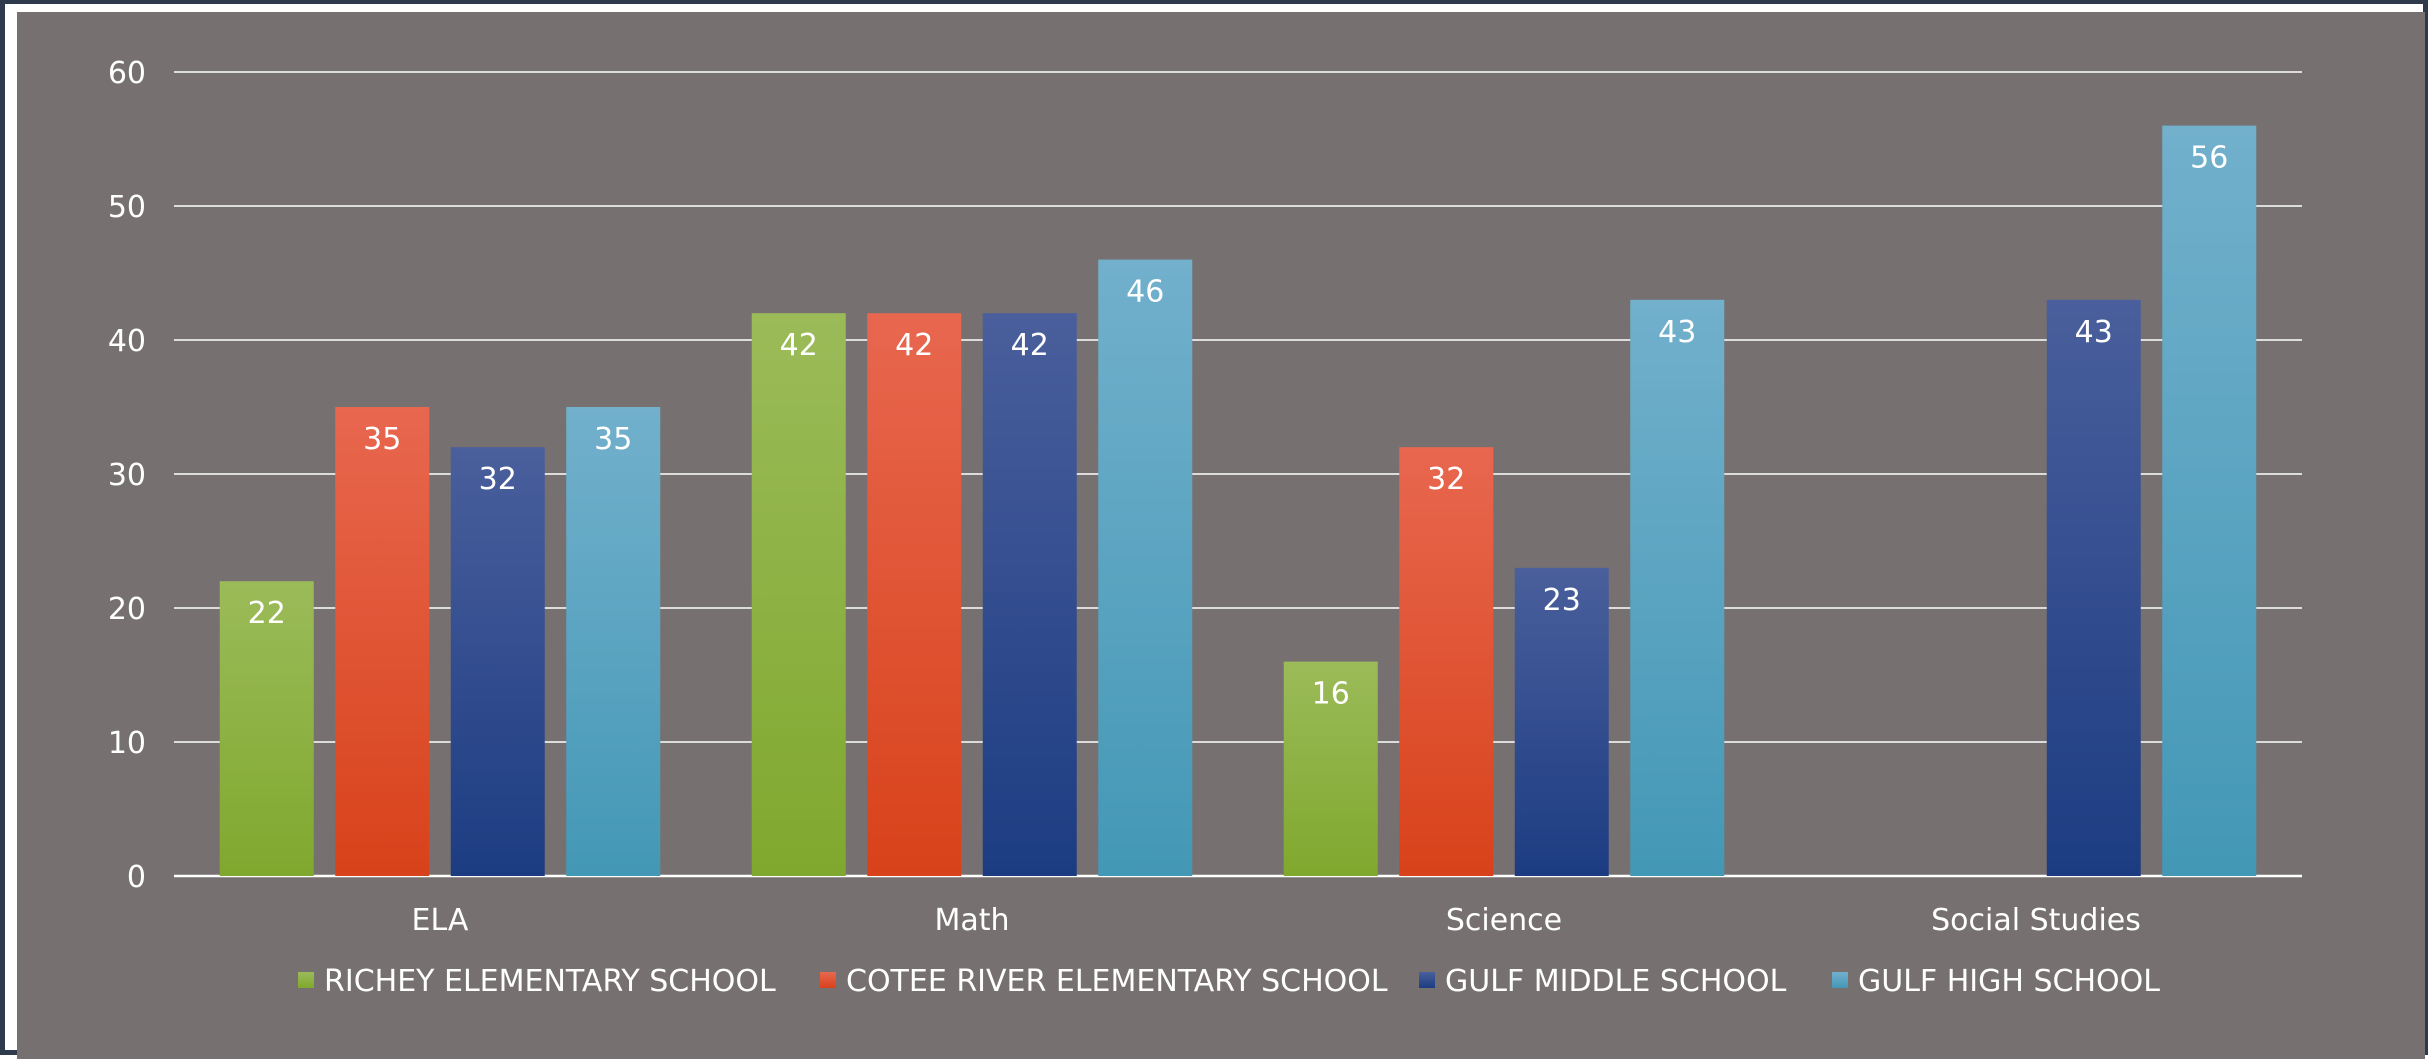 The width and height of the screenshot is (2428, 1059). I want to click on legend-label: GULF MIDDLE SCHOOL, so click(1616, 981).